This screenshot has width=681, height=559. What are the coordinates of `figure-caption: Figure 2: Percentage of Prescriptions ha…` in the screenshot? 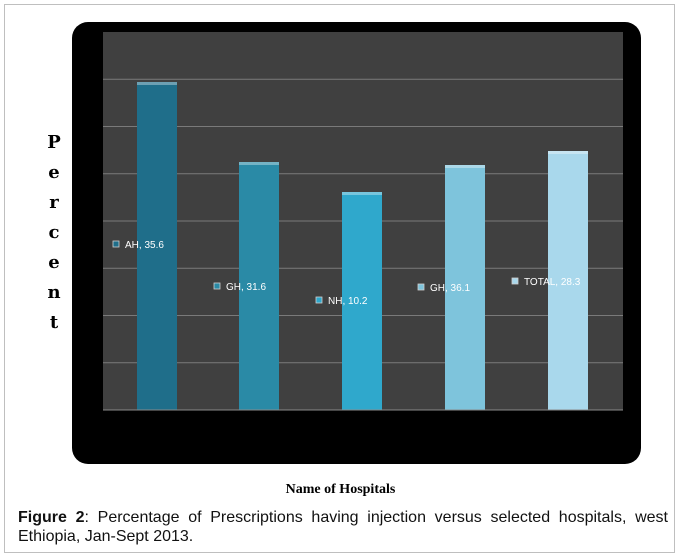 It's located at (343, 527).